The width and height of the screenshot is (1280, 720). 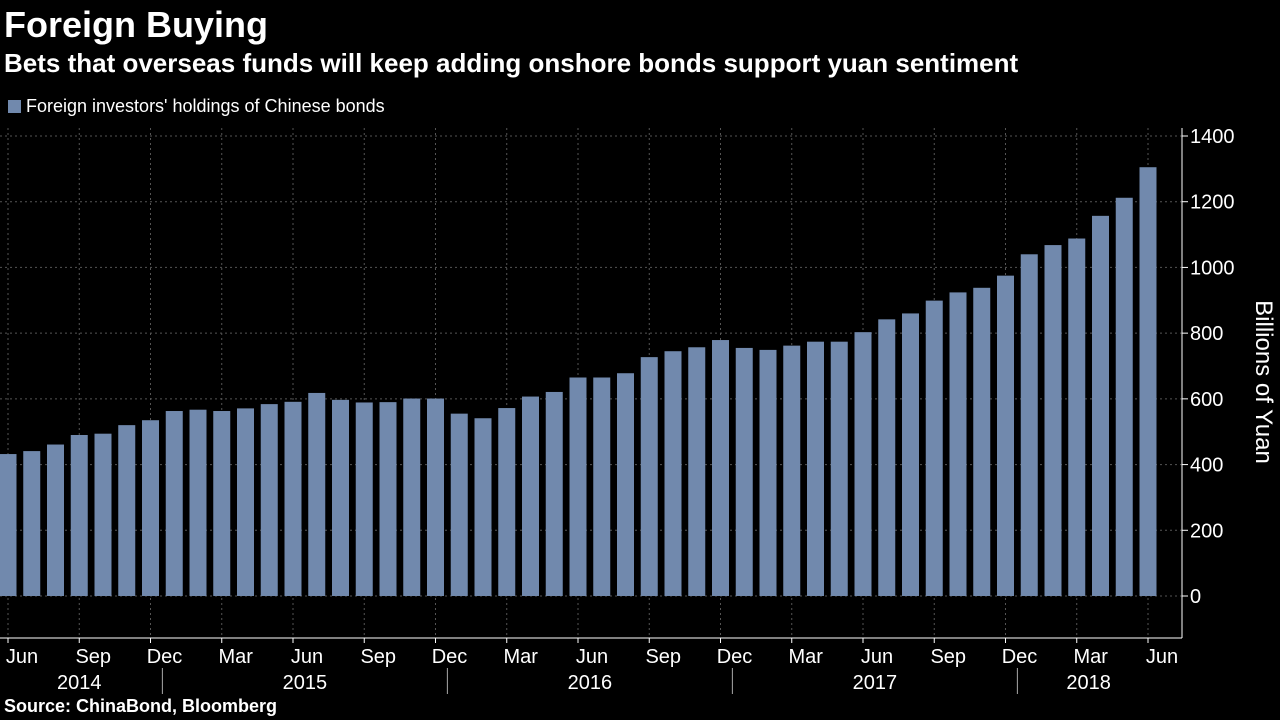 I want to click on y-tick-label: 200, so click(x=1206, y=531).